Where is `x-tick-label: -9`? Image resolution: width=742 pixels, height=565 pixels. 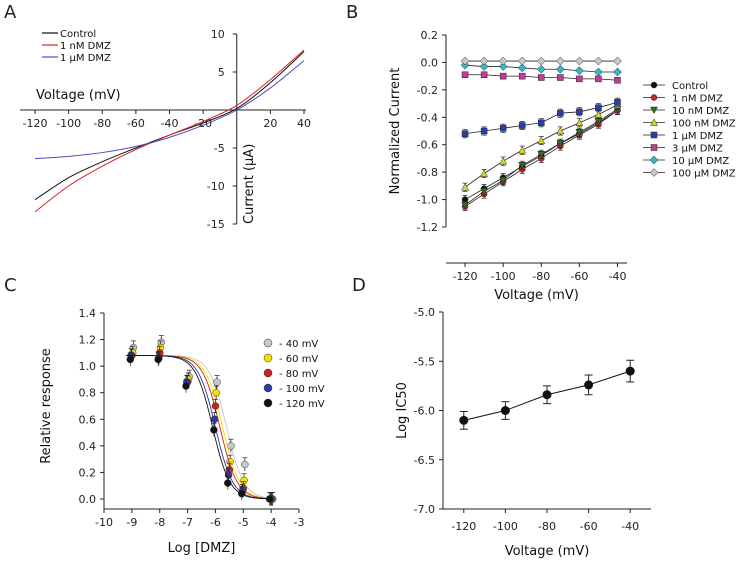
x-tick-label: -9 is located at coordinates (131, 522).